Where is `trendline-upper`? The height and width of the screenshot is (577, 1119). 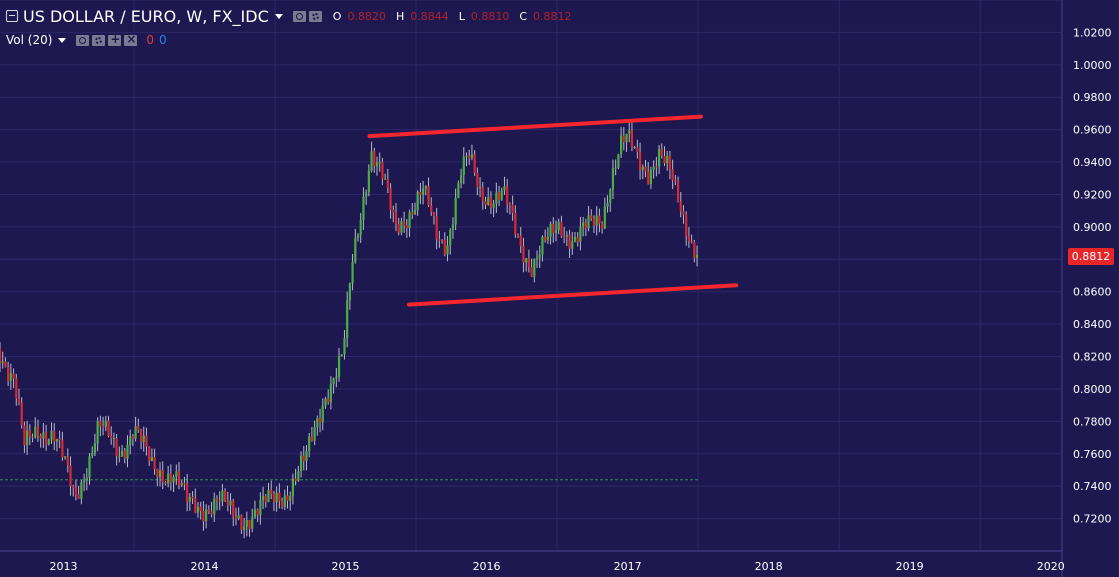
trendline-upper is located at coordinates (535, 126).